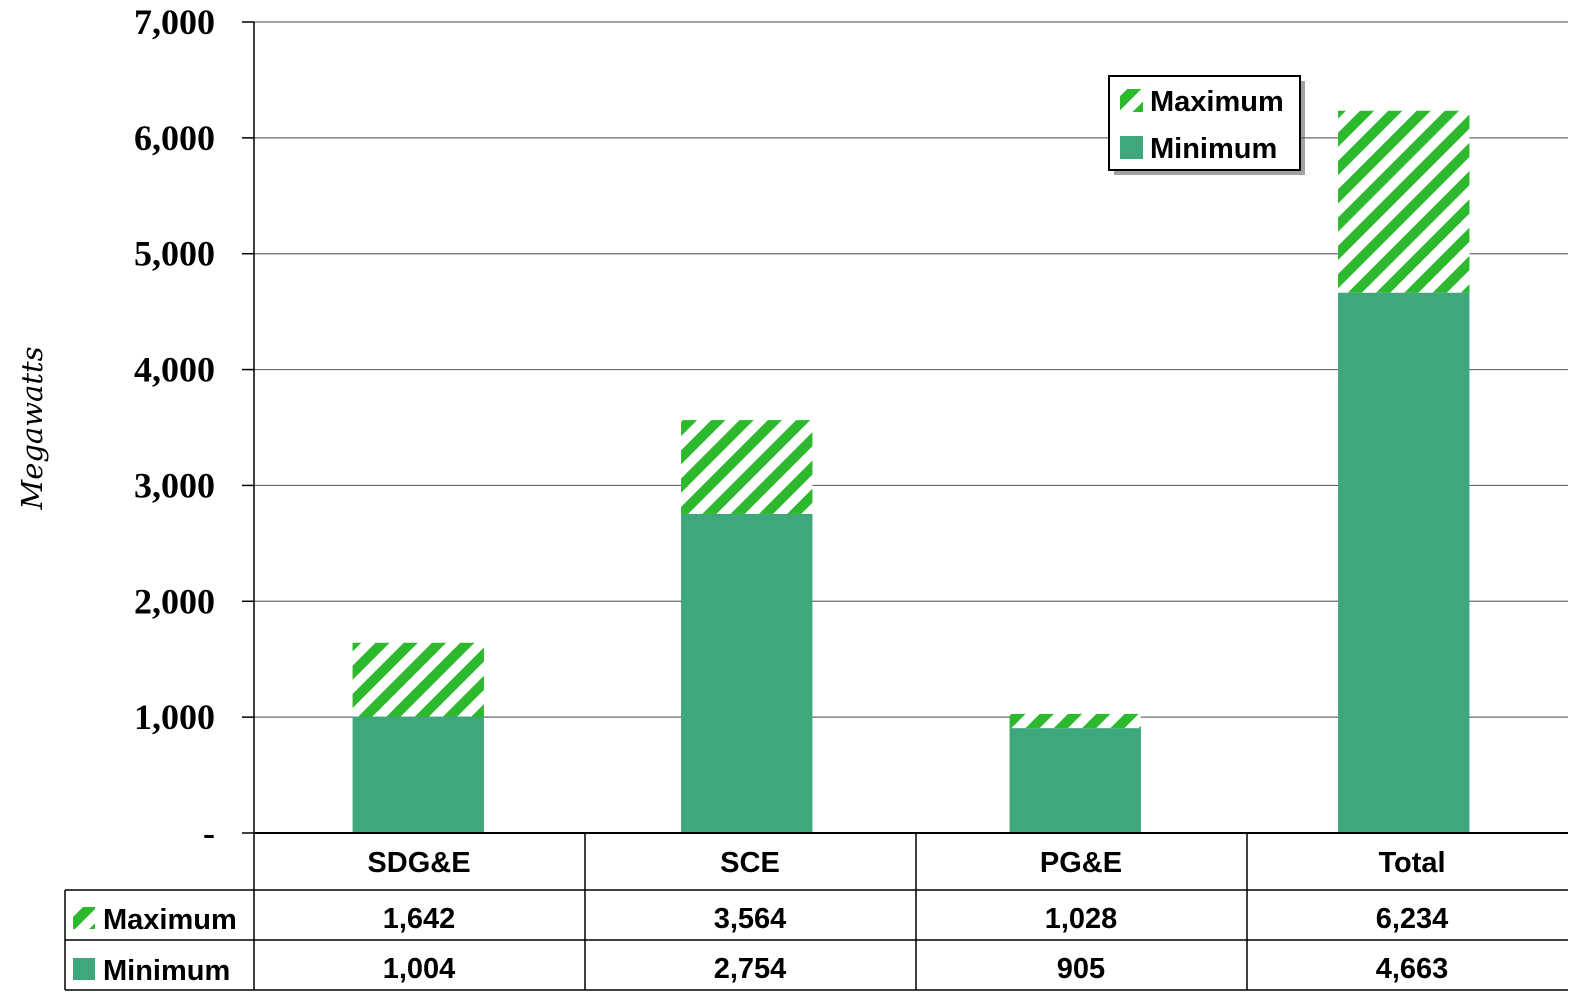  I want to click on legend-swatch-minimum, so click(1131, 147).